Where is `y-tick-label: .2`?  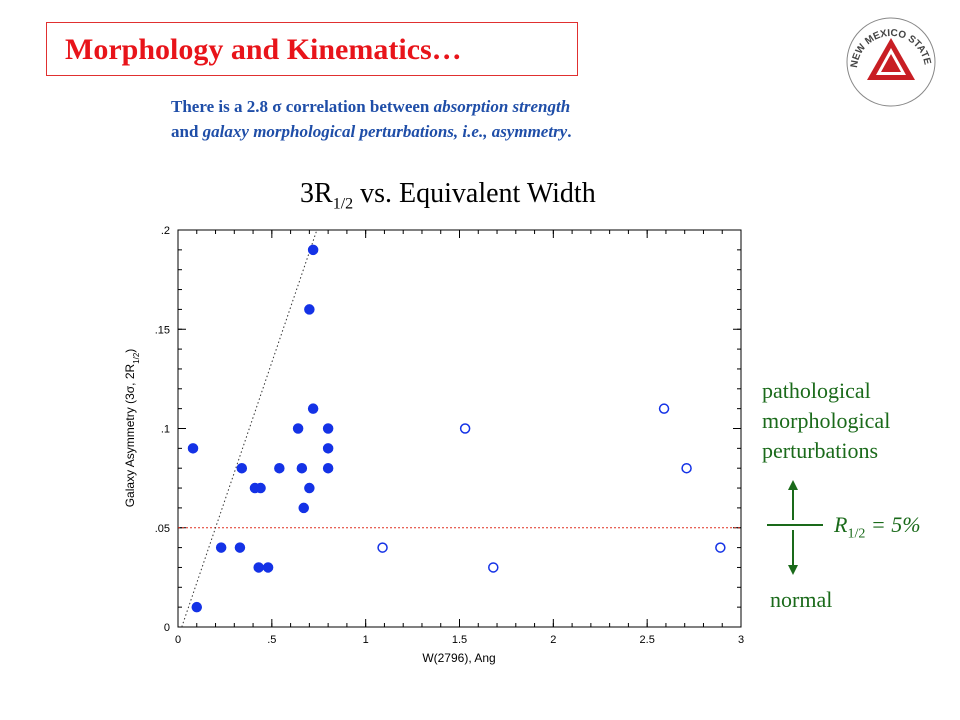 y-tick-label: .2 is located at coordinates (165, 231).